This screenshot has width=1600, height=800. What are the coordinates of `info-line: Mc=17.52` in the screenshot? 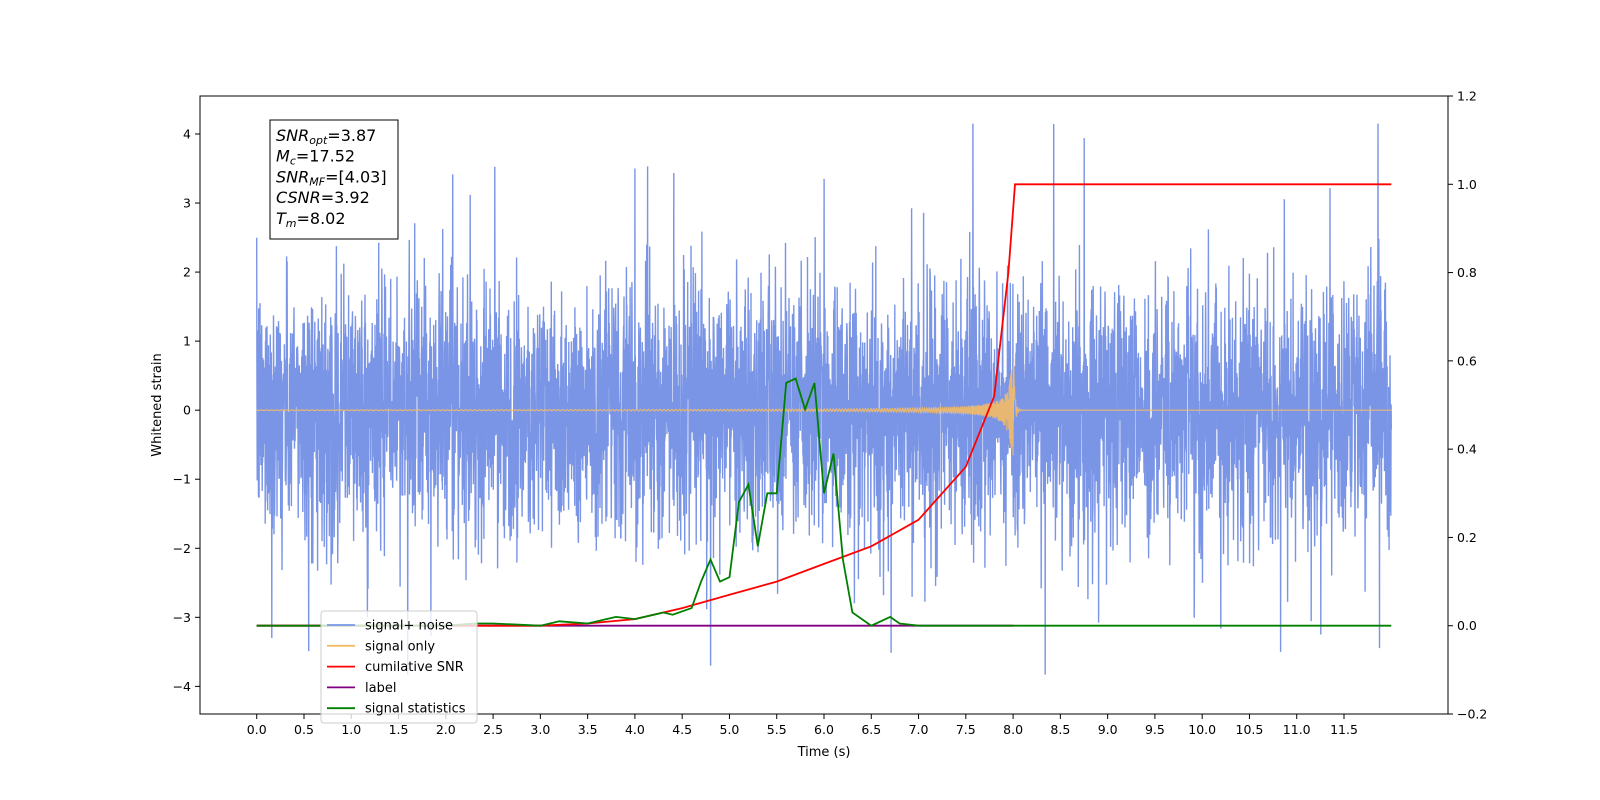 It's located at (315, 157).